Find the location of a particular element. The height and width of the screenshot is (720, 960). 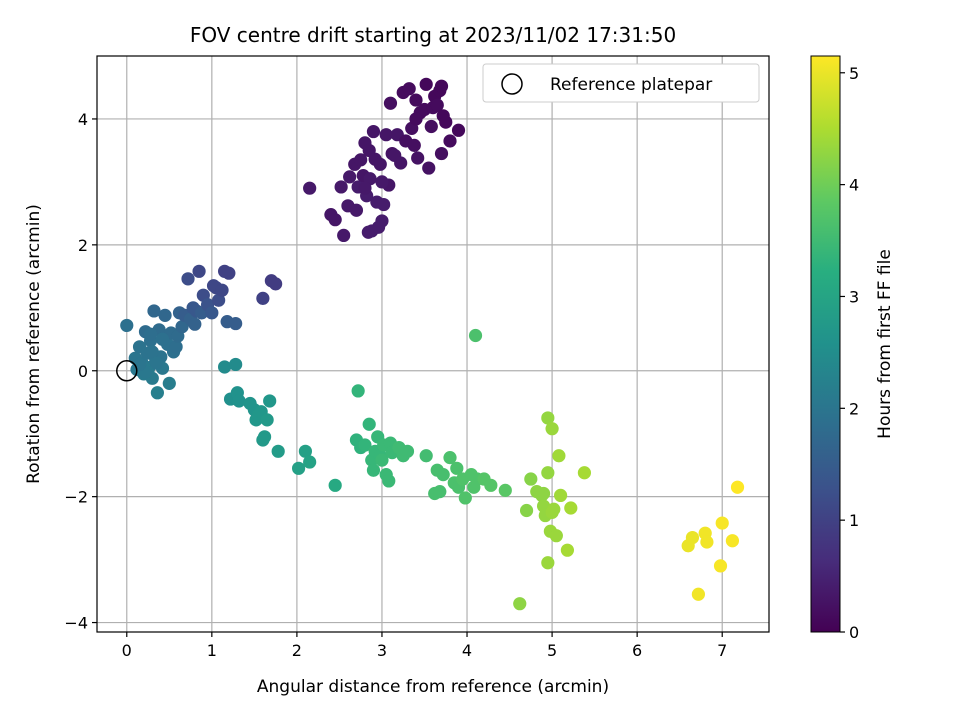

y-axis-ticks: −4 −2 0 2 4 is located at coordinates (80, 371).